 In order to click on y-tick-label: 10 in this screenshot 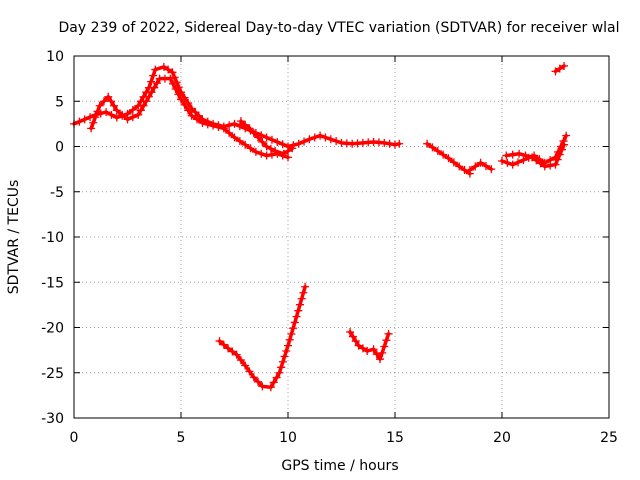, I will do `click(55, 57)`.